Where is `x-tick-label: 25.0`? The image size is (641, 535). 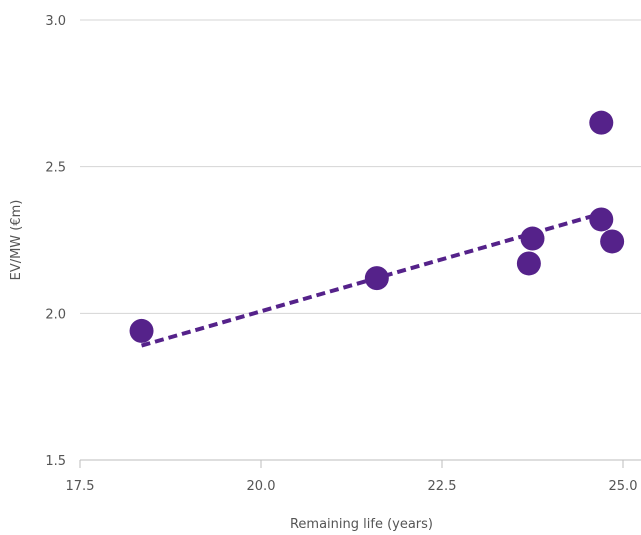
x-tick-label: 25.0 is located at coordinates (623, 486).